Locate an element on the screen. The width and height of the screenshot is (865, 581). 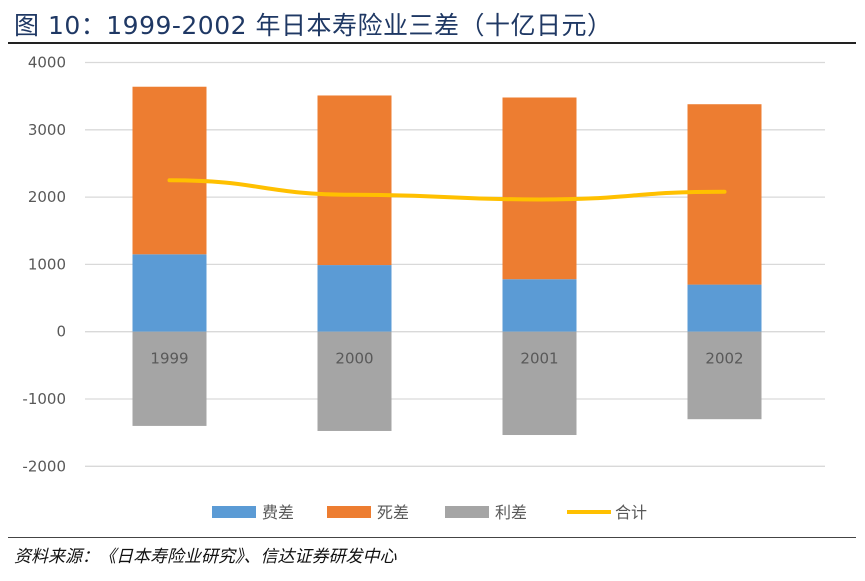
source-divider is located at coordinates (432, 537).